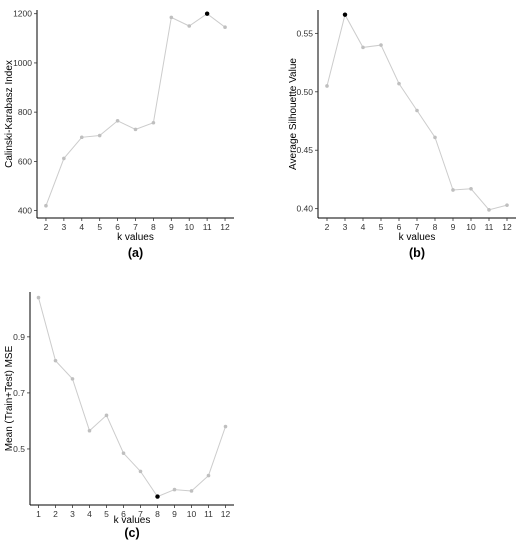  Describe the element at coordinates (22, 63) in the screenshot. I see `y-tick-label: 1000` at that location.